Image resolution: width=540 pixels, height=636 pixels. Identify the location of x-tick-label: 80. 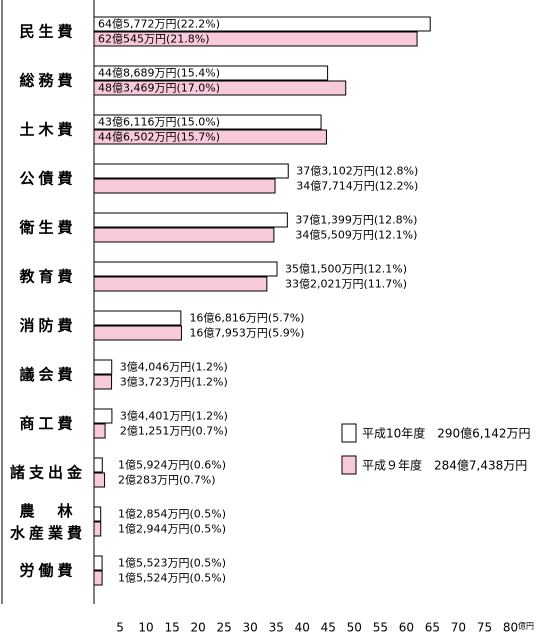
(510, 628).